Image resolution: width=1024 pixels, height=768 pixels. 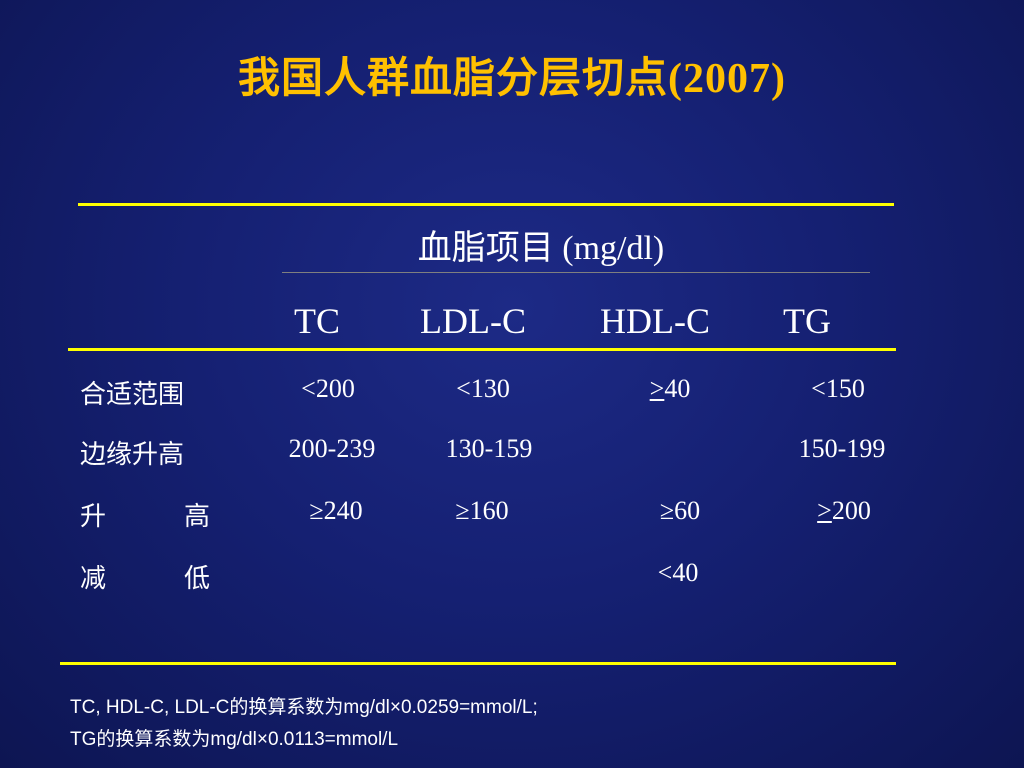 What do you see at coordinates (483, 388) in the screenshot?
I see `cell-ldl-optimal: <130` at bounding box center [483, 388].